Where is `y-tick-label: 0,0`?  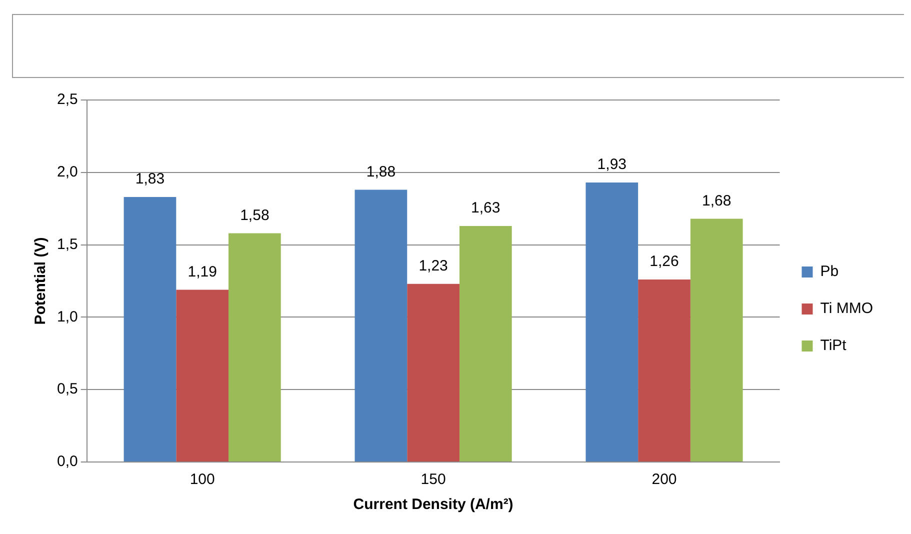
y-tick-label: 0,0 is located at coordinates (67, 461).